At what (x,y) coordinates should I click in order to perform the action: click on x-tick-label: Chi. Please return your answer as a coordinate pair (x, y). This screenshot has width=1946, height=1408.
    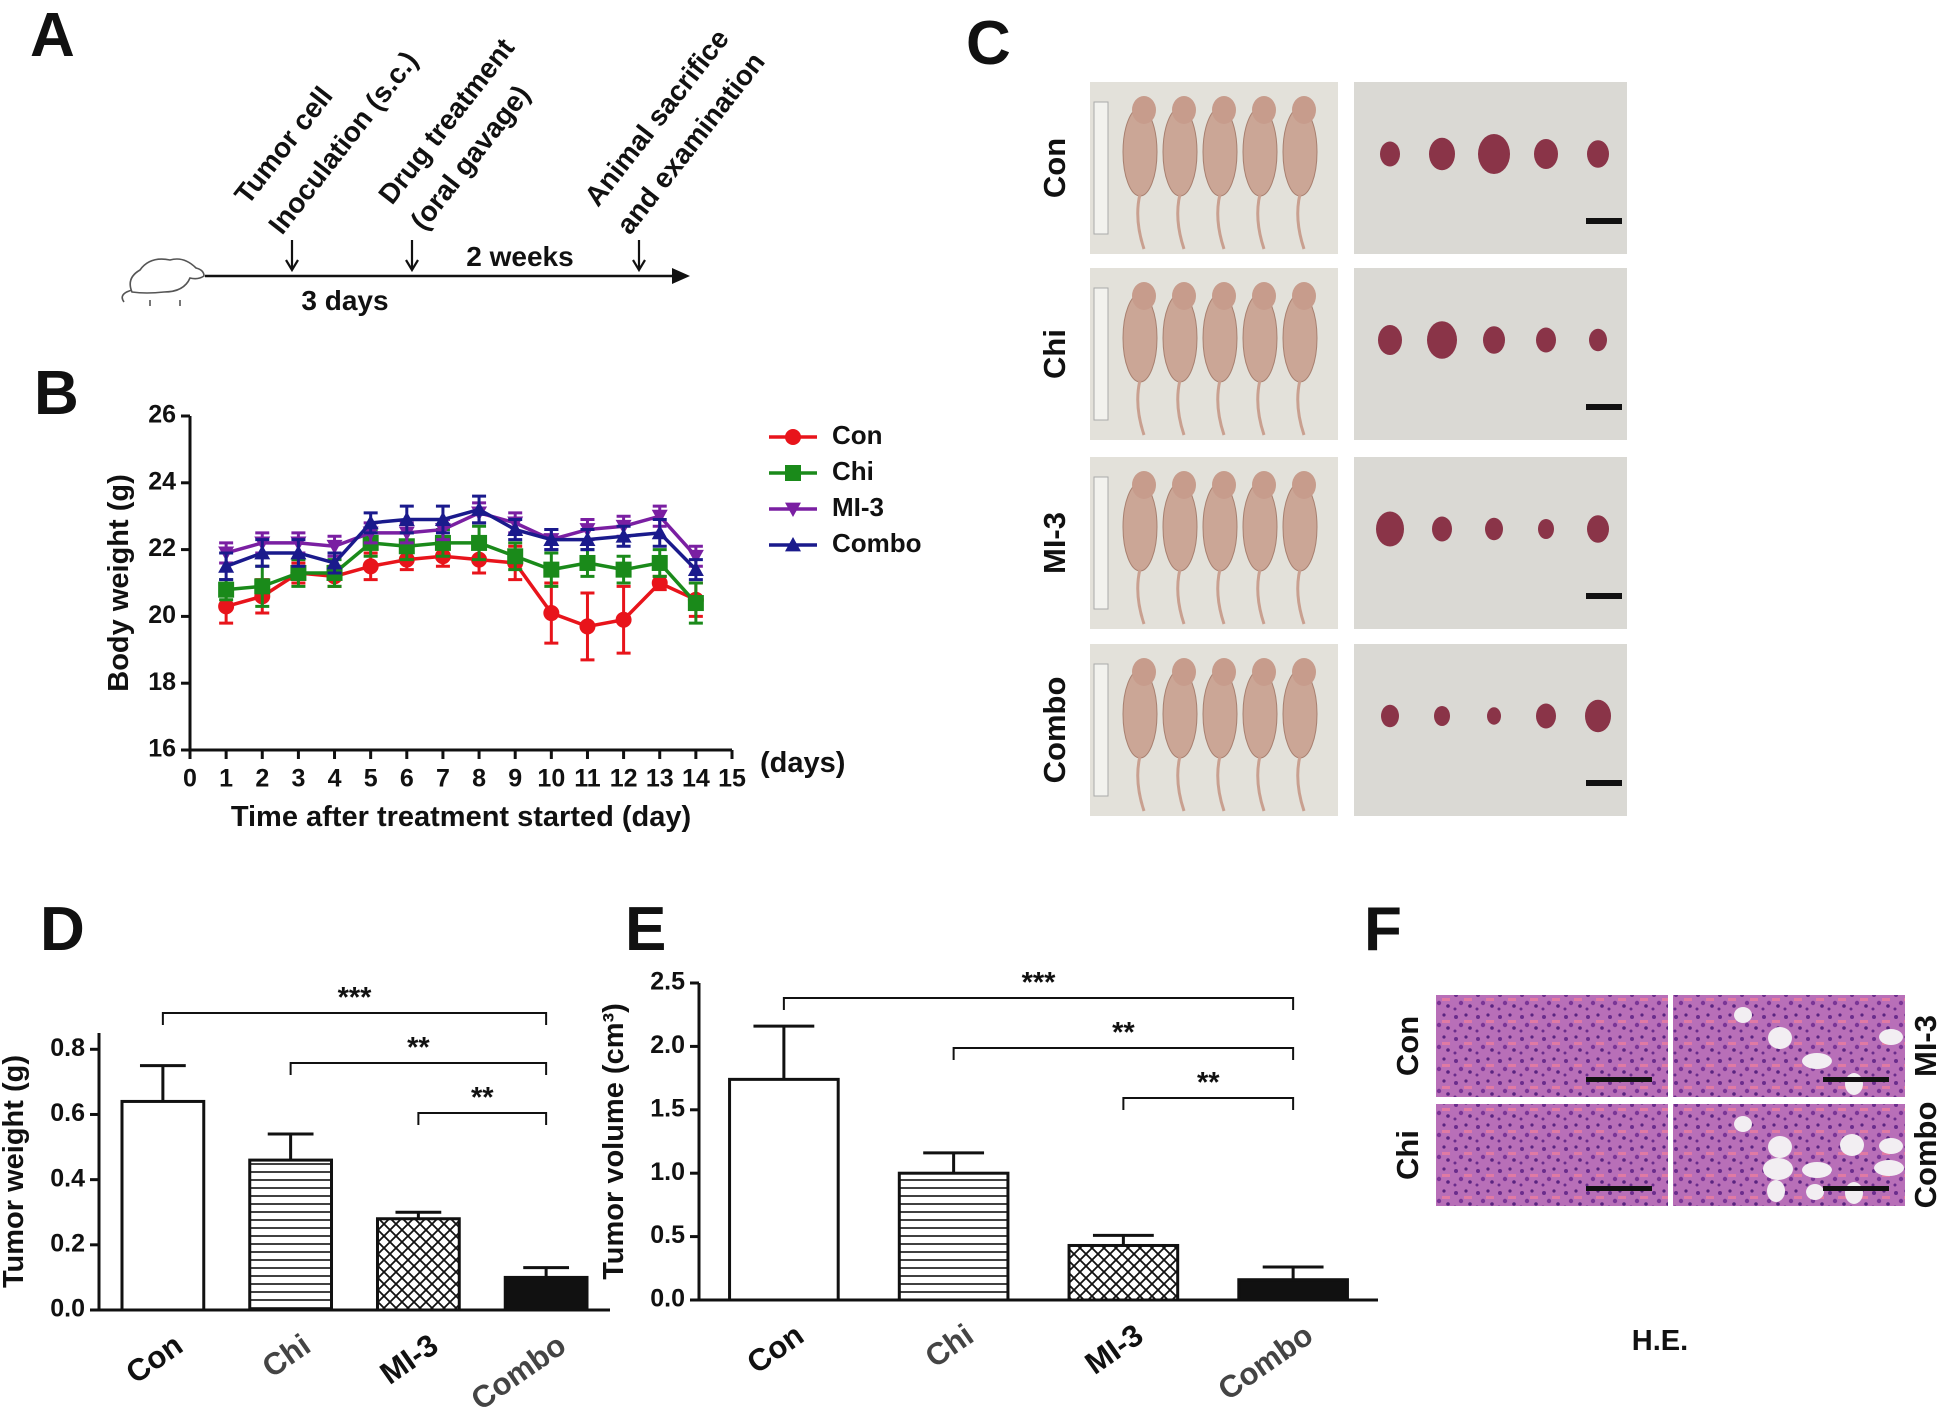
    Looking at the image, I should click on (286, 1355).